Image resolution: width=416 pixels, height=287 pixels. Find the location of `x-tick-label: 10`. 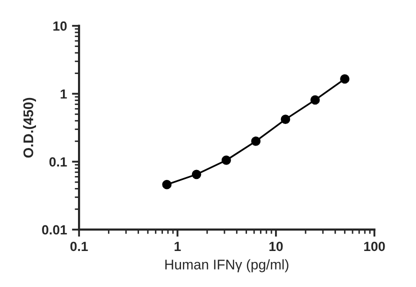

x-tick-label: 10 is located at coordinates (276, 247).